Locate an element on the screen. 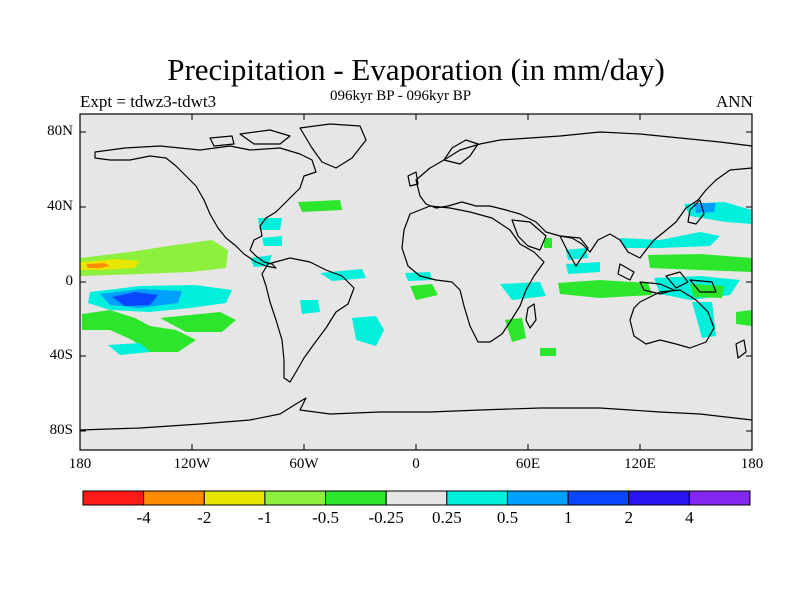 This screenshot has height=600, width=800. season-label: ANN is located at coordinates (734, 101).